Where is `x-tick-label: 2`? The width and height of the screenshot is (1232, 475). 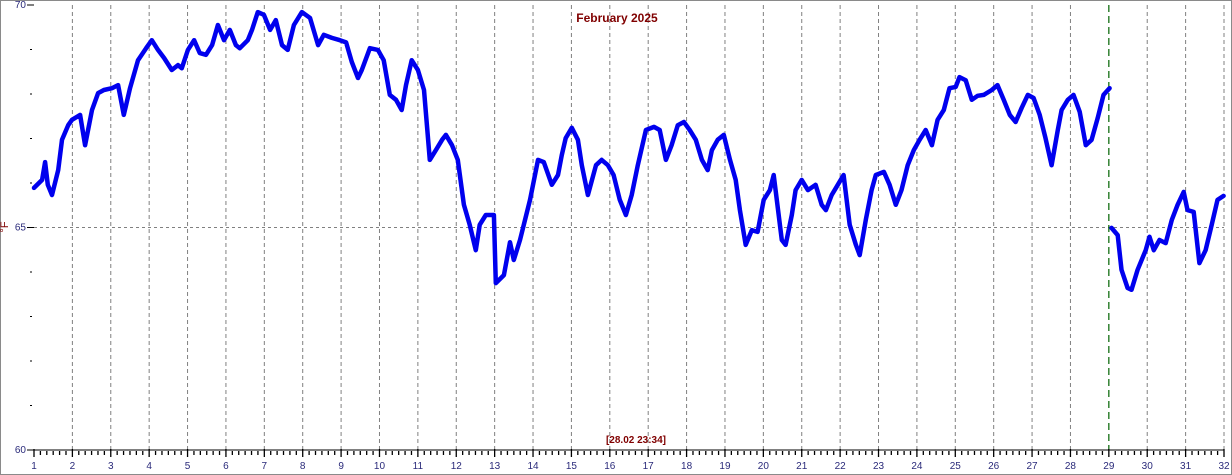 x-tick-label: 2 is located at coordinates (73, 466).